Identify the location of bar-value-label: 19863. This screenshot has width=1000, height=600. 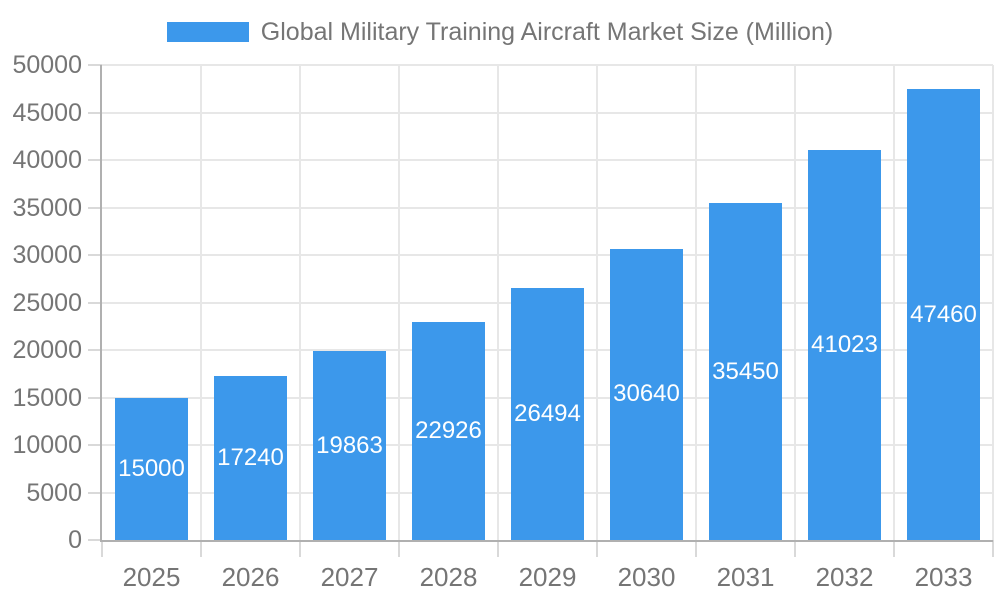
(349, 445).